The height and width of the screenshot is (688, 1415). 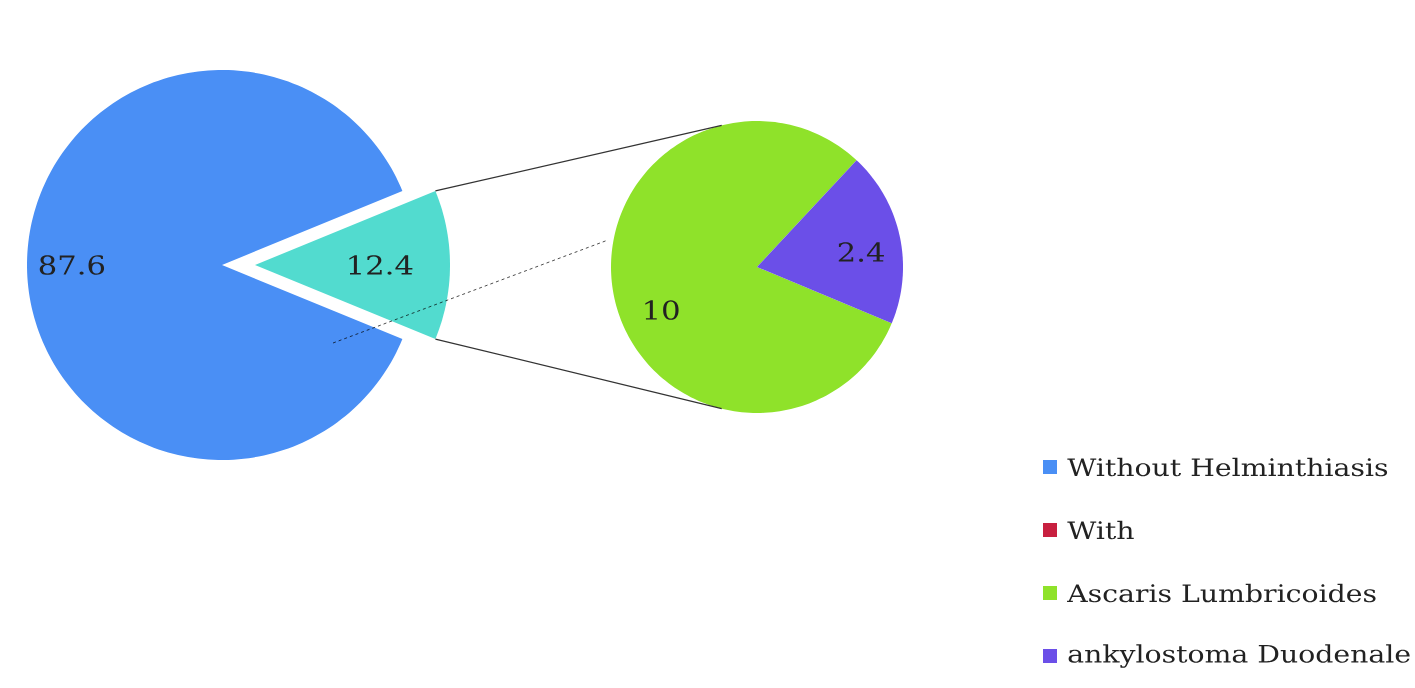 I want to click on data-label: 87.6, so click(x=72, y=265).